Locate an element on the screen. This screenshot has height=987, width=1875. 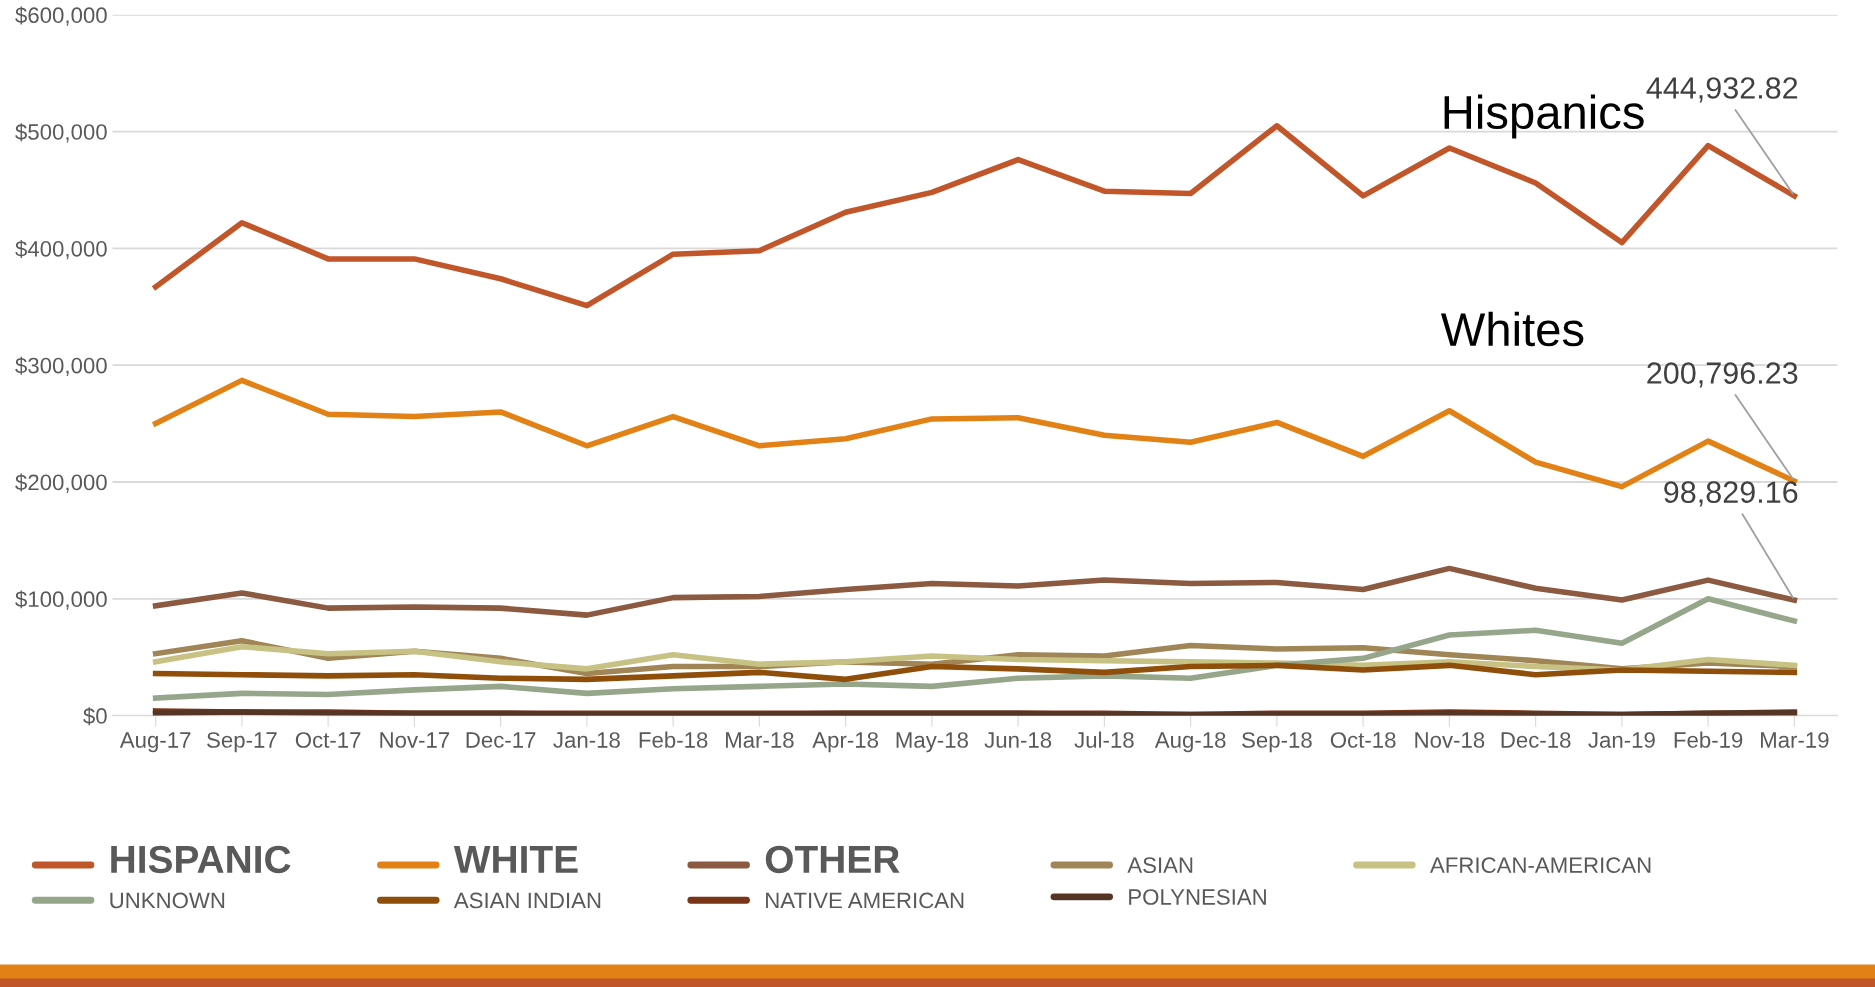
x-tick-label: Jun-18 is located at coordinates (1018, 740).